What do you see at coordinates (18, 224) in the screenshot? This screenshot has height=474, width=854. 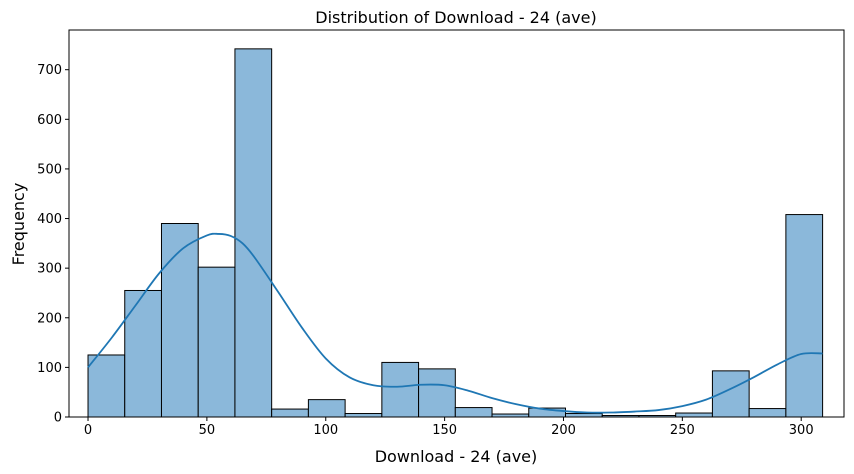 I see `y-axis-label: Frequency` at bounding box center [18, 224].